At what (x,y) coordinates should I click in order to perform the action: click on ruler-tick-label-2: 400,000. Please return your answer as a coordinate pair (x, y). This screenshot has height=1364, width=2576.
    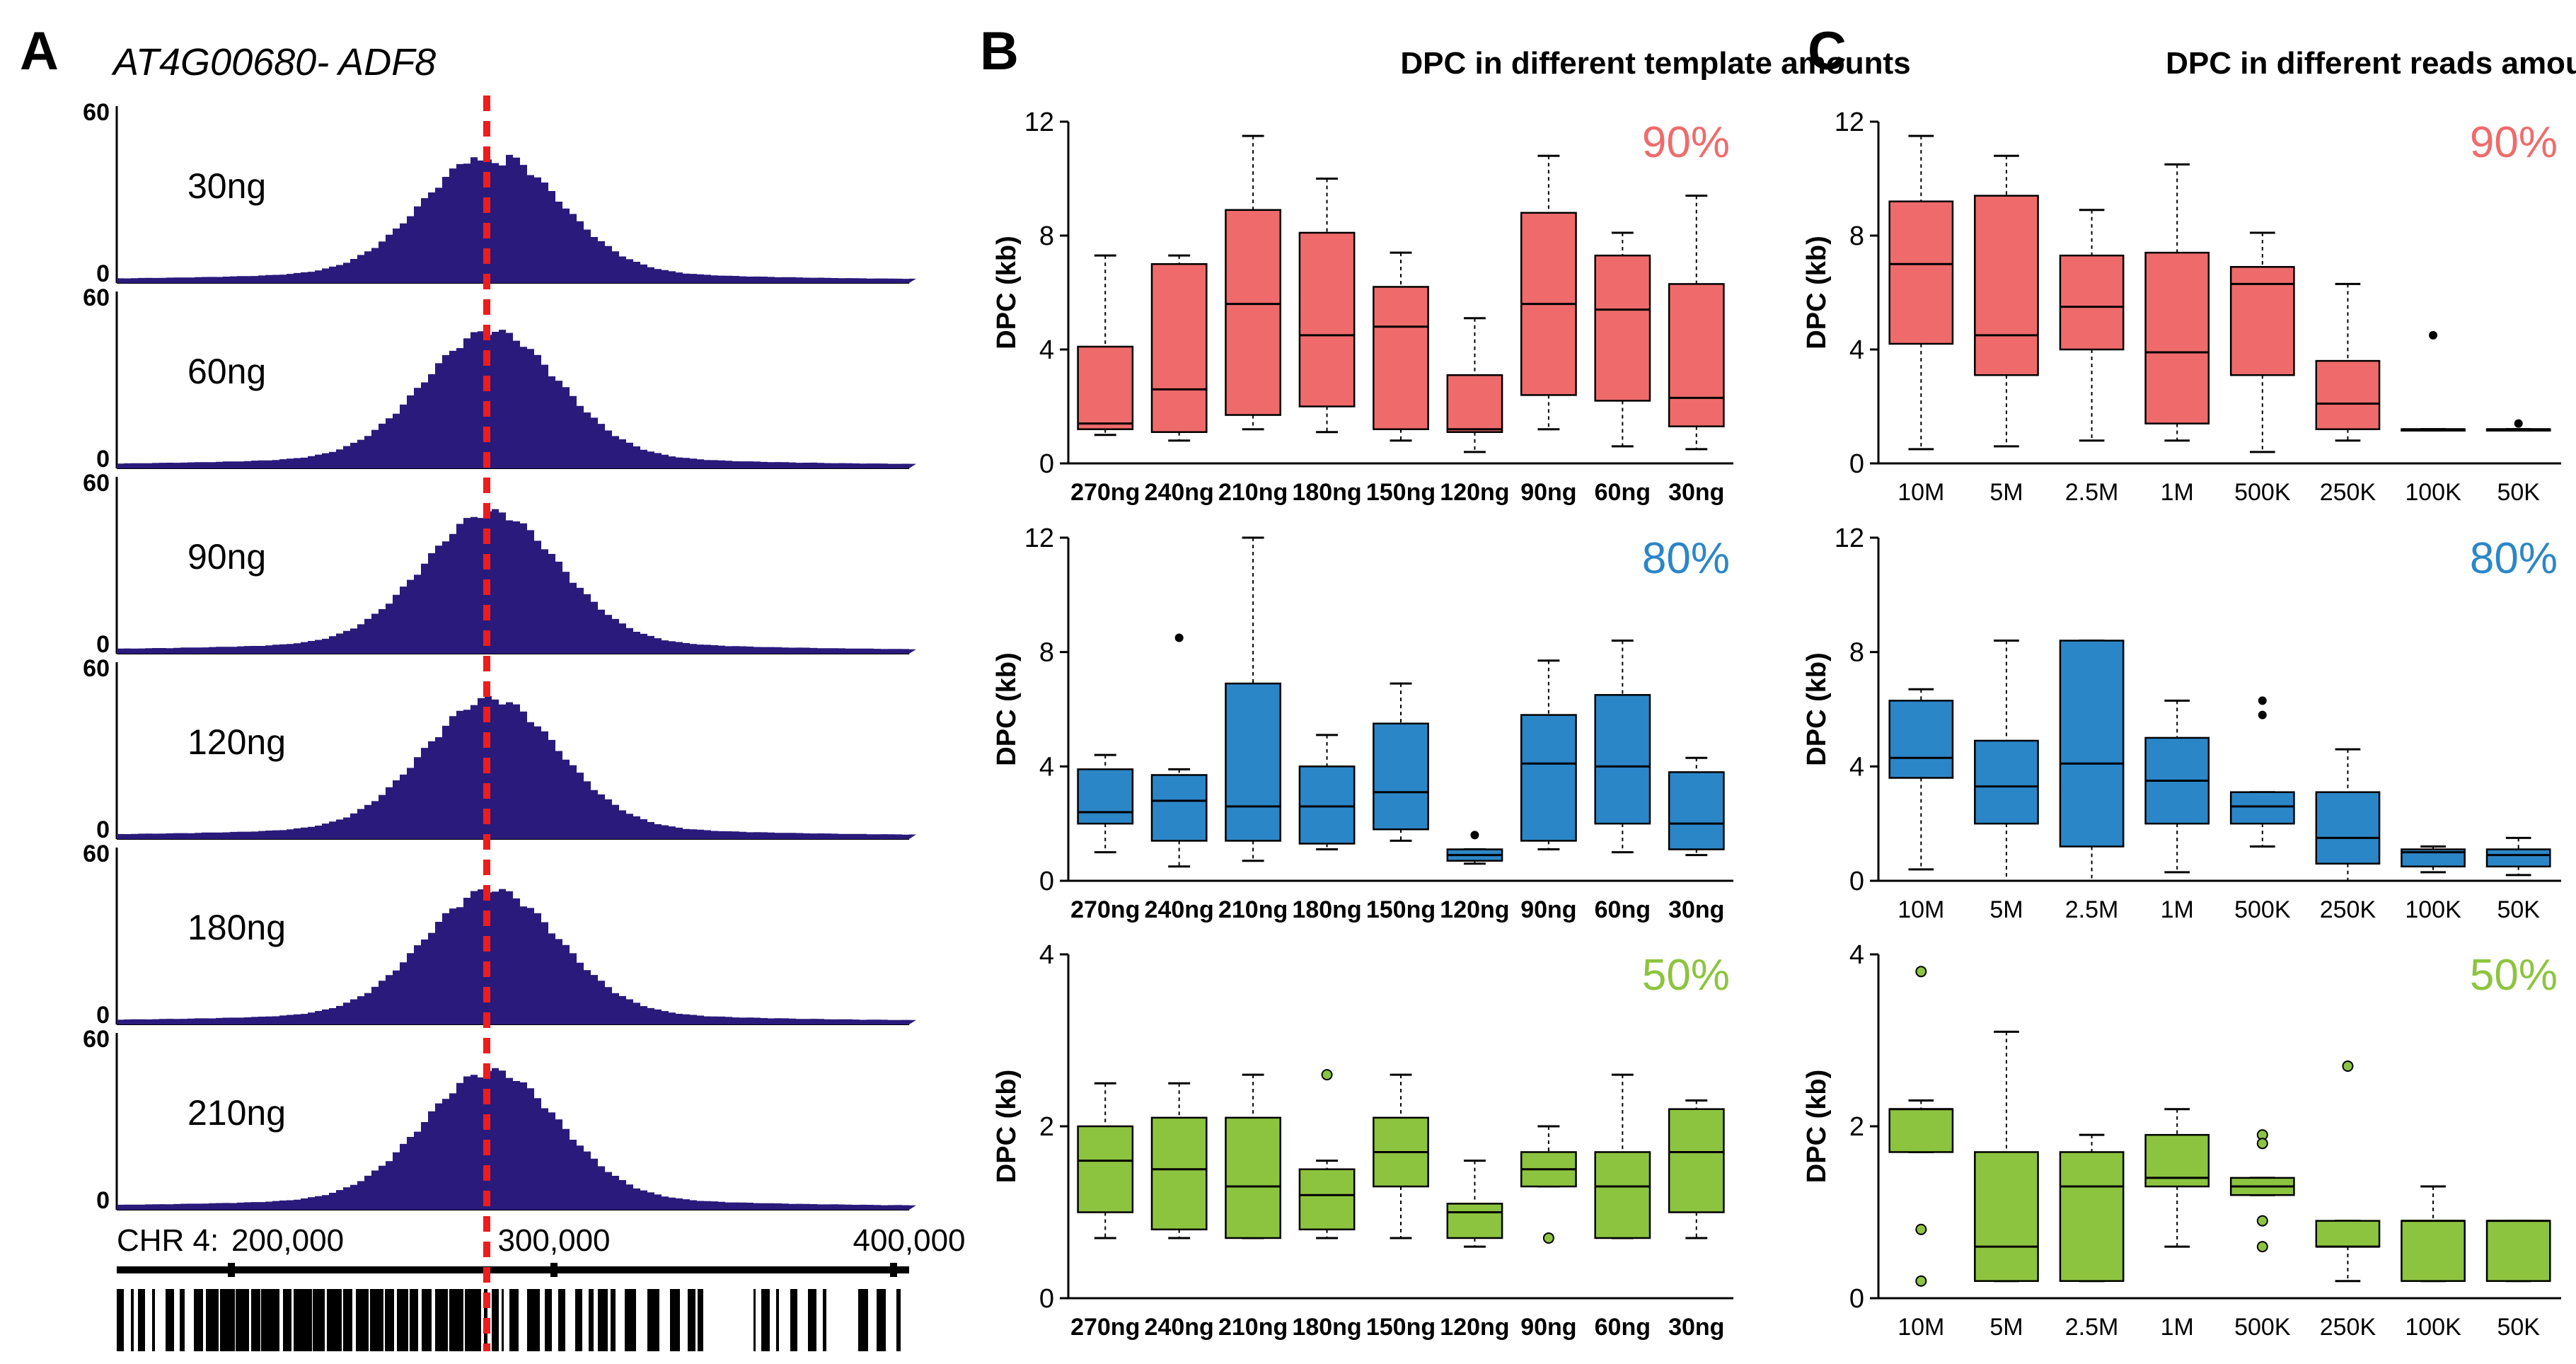
    Looking at the image, I should click on (909, 1240).